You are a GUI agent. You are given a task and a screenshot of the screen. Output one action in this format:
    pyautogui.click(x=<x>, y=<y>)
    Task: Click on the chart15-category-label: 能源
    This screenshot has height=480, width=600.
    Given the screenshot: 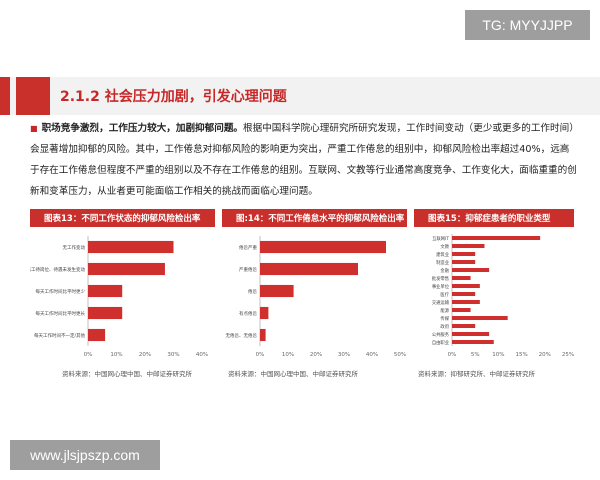 What is the action you would take?
    pyautogui.click(x=444, y=310)
    